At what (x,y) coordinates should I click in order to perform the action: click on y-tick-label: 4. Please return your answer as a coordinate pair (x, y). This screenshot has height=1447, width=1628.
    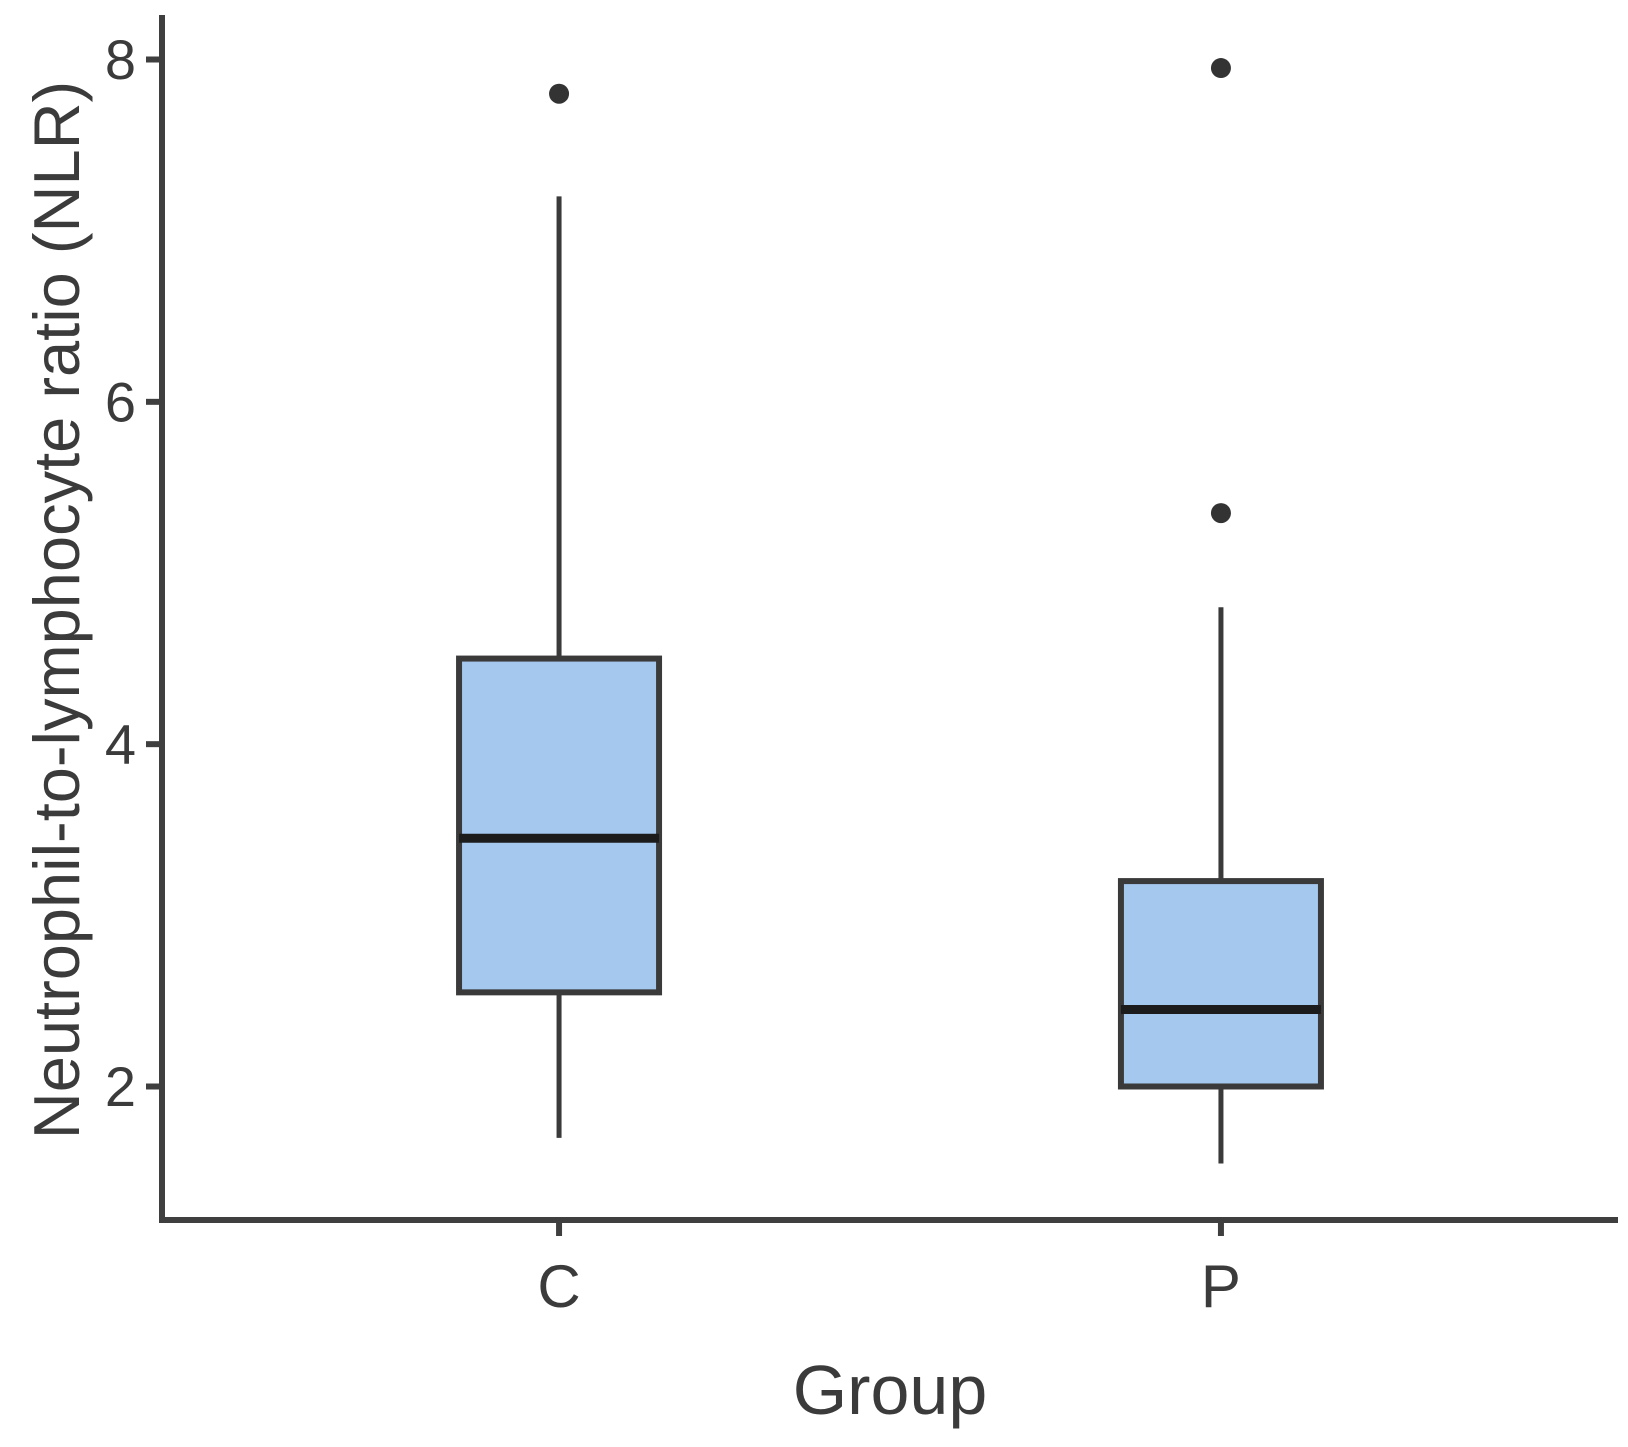
    Looking at the image, I should click on (120, 744).